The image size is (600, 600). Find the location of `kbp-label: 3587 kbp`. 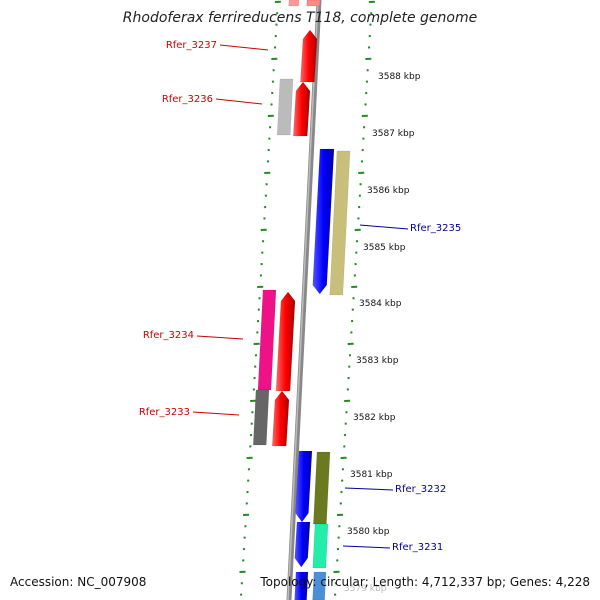

kbp-label: 3587 kbp is located at coordinates (393, 134).